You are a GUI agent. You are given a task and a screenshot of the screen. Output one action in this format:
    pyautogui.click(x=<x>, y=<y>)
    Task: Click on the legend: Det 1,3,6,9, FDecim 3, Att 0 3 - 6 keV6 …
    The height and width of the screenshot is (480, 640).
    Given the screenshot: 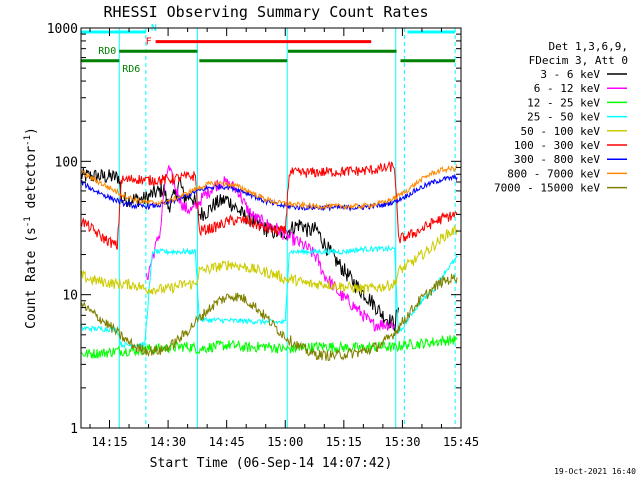 What is the action you would take?
    pyautogui.click(x=561, y=117)
    